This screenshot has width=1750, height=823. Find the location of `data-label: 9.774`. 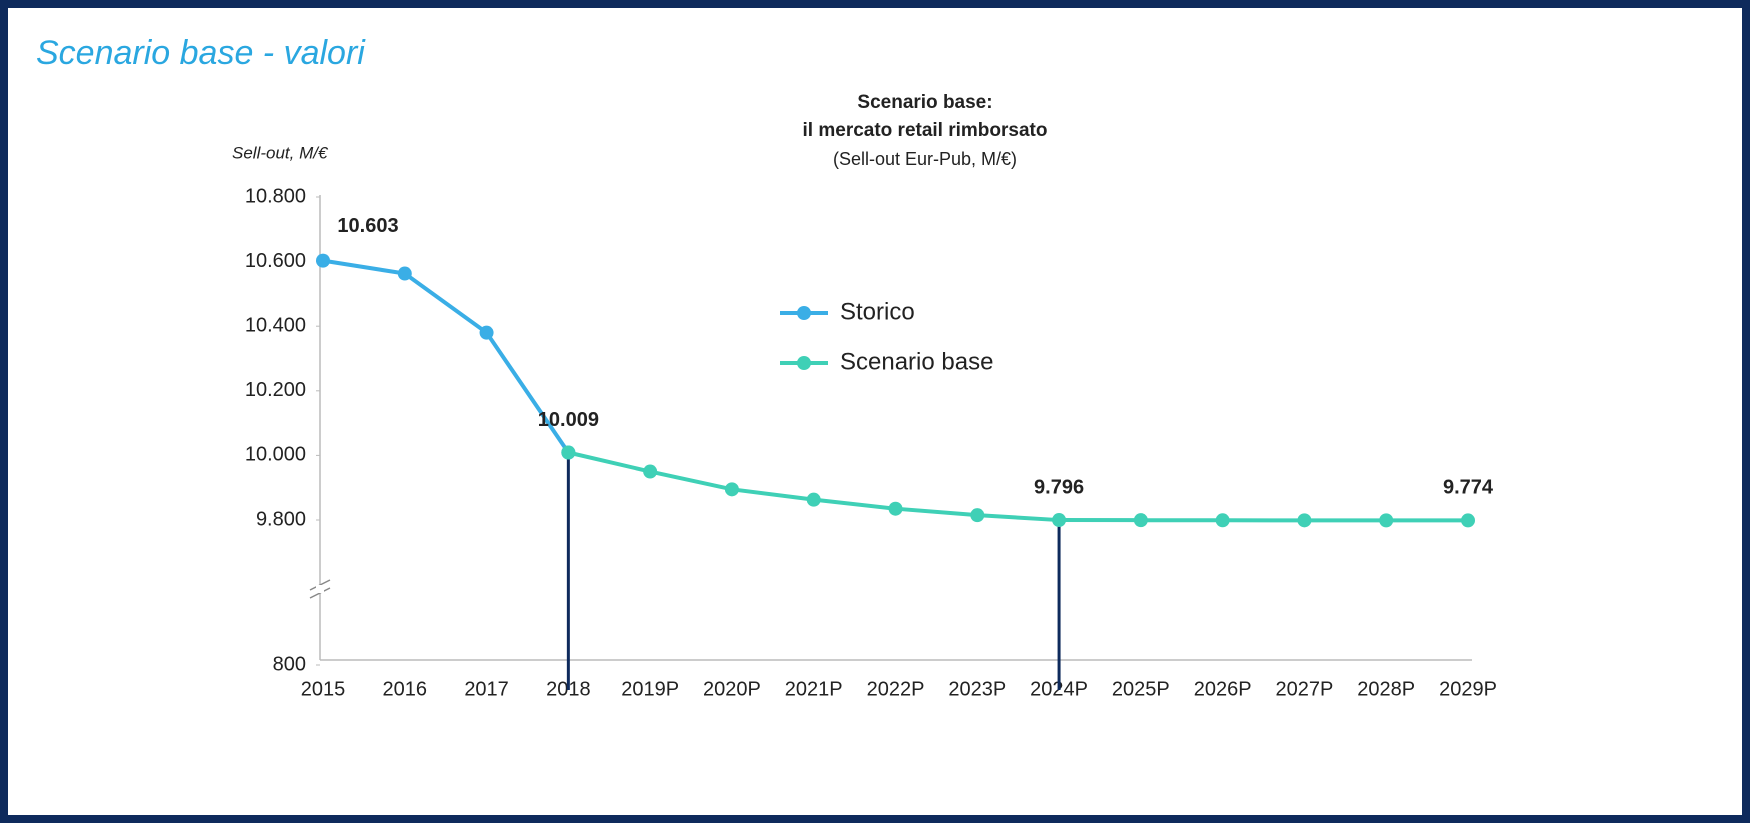

data-label: 9.774 is located at coordinates (1468, 488).